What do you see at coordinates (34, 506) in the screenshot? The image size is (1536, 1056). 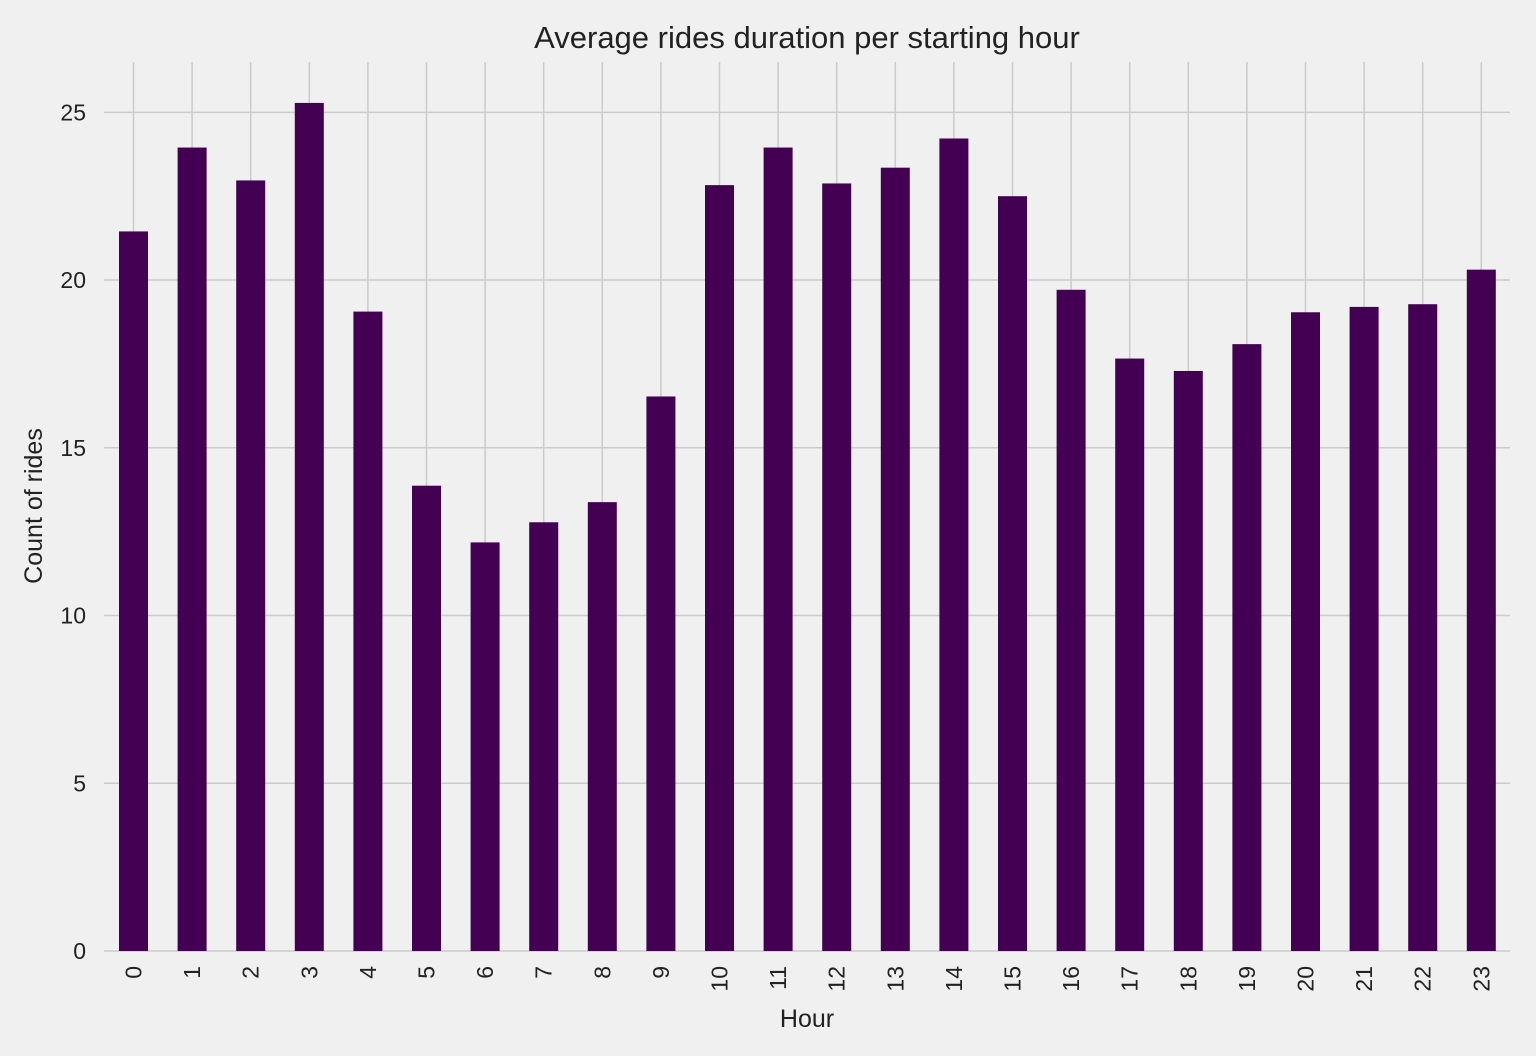 I see `y-axis-label: Count of rides` at bounding box center [34, 506].